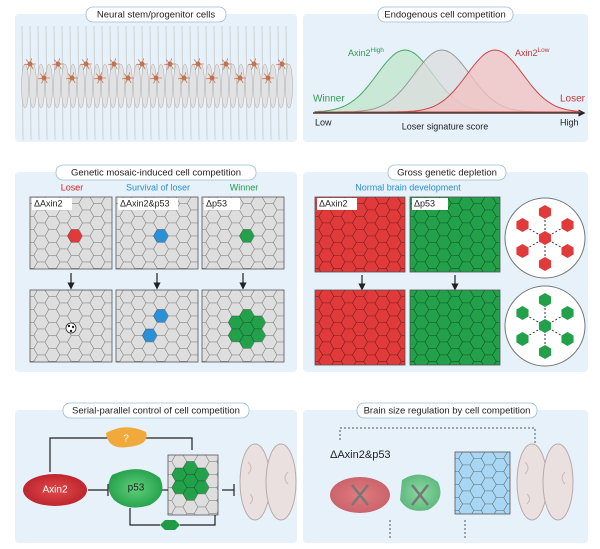 The image size is (600, 549). Describe the element at coordinates (448, 81) in the screenshot. I see `distribution-curve` at that location.